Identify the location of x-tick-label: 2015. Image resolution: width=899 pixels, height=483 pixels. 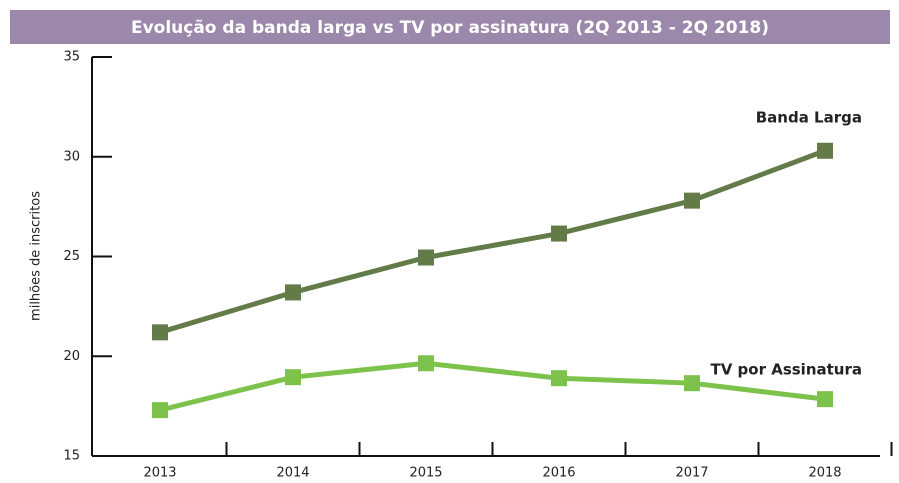
(425, 473).